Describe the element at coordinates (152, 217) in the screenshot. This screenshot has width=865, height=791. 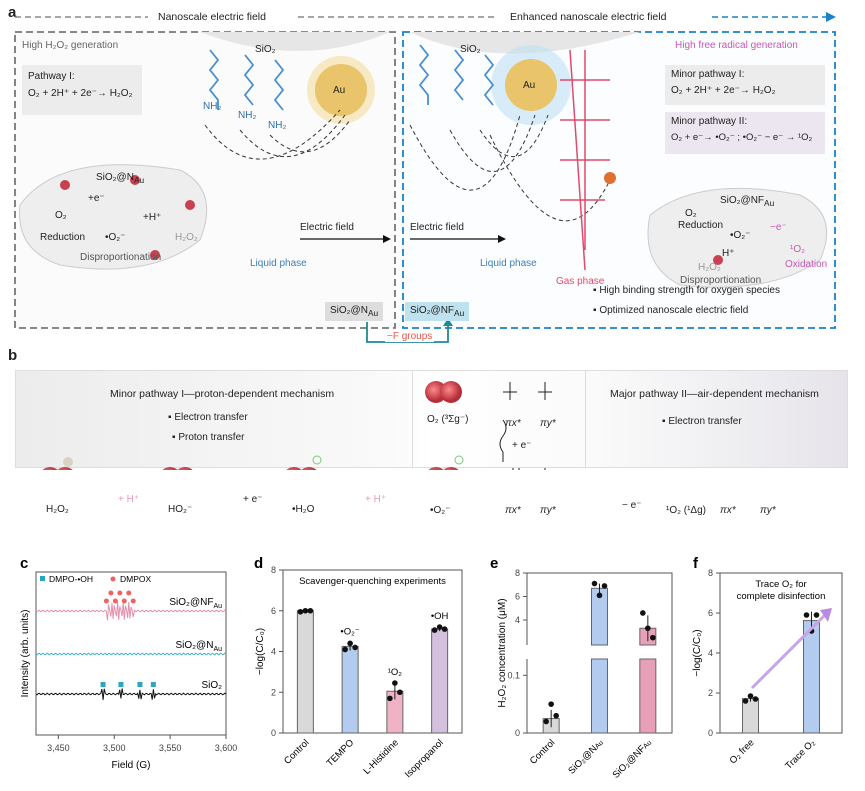
I see `proton-label: +H⁺` at that location.